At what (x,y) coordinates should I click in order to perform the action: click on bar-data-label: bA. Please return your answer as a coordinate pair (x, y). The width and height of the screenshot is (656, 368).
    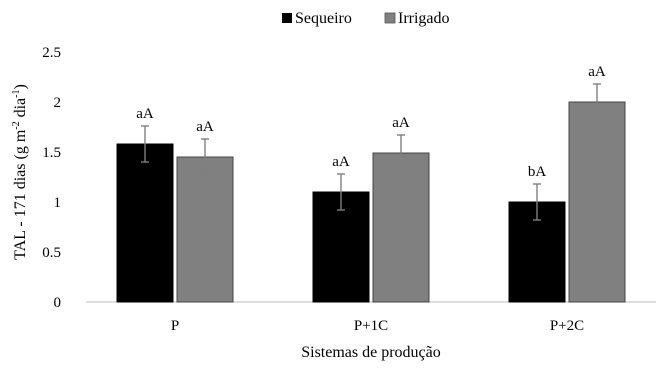
    Looking at the image, I should click on (537, 172).